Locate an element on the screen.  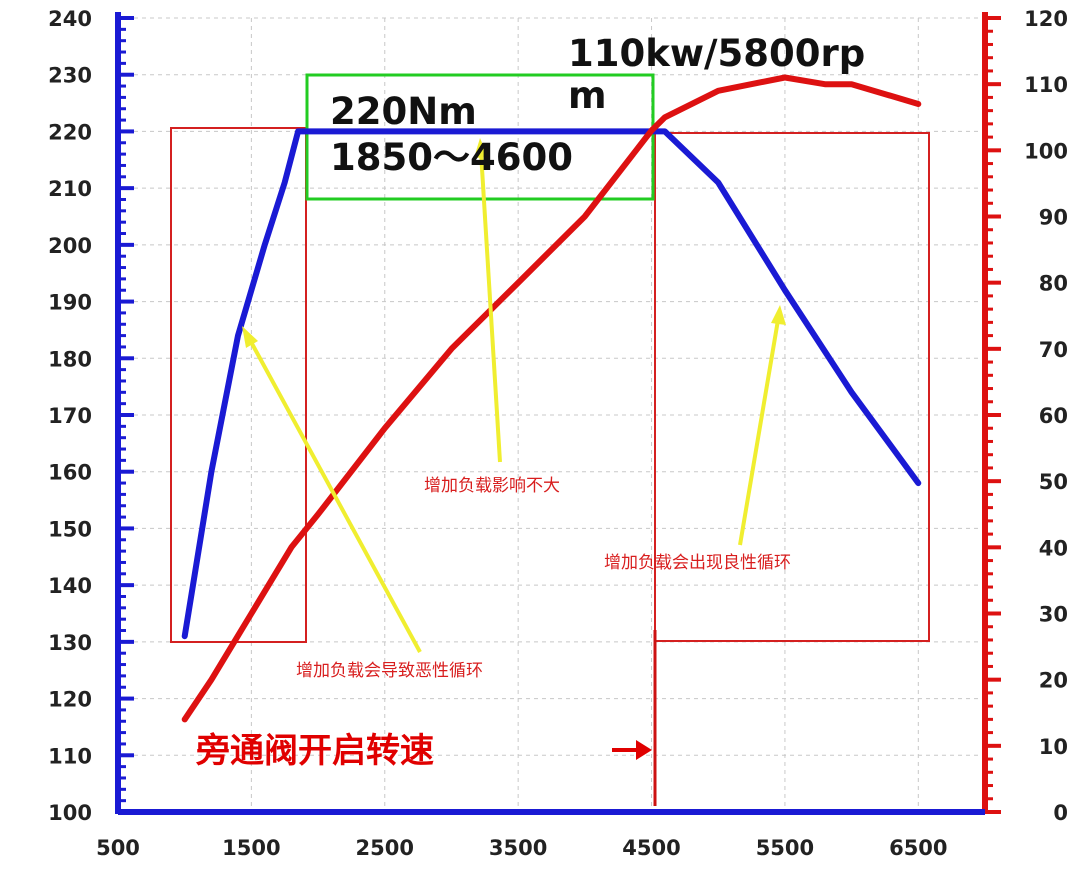
right-region-box is located at coordinates (792, 387).